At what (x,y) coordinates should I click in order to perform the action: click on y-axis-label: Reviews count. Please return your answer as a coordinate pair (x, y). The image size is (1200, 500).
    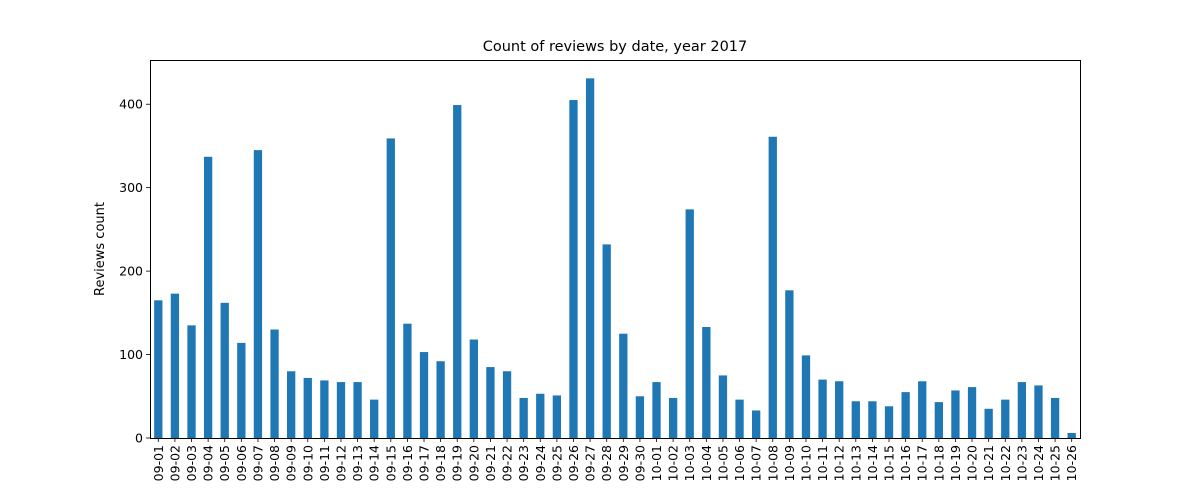
    Looking at the image, I should click on (100, 249).